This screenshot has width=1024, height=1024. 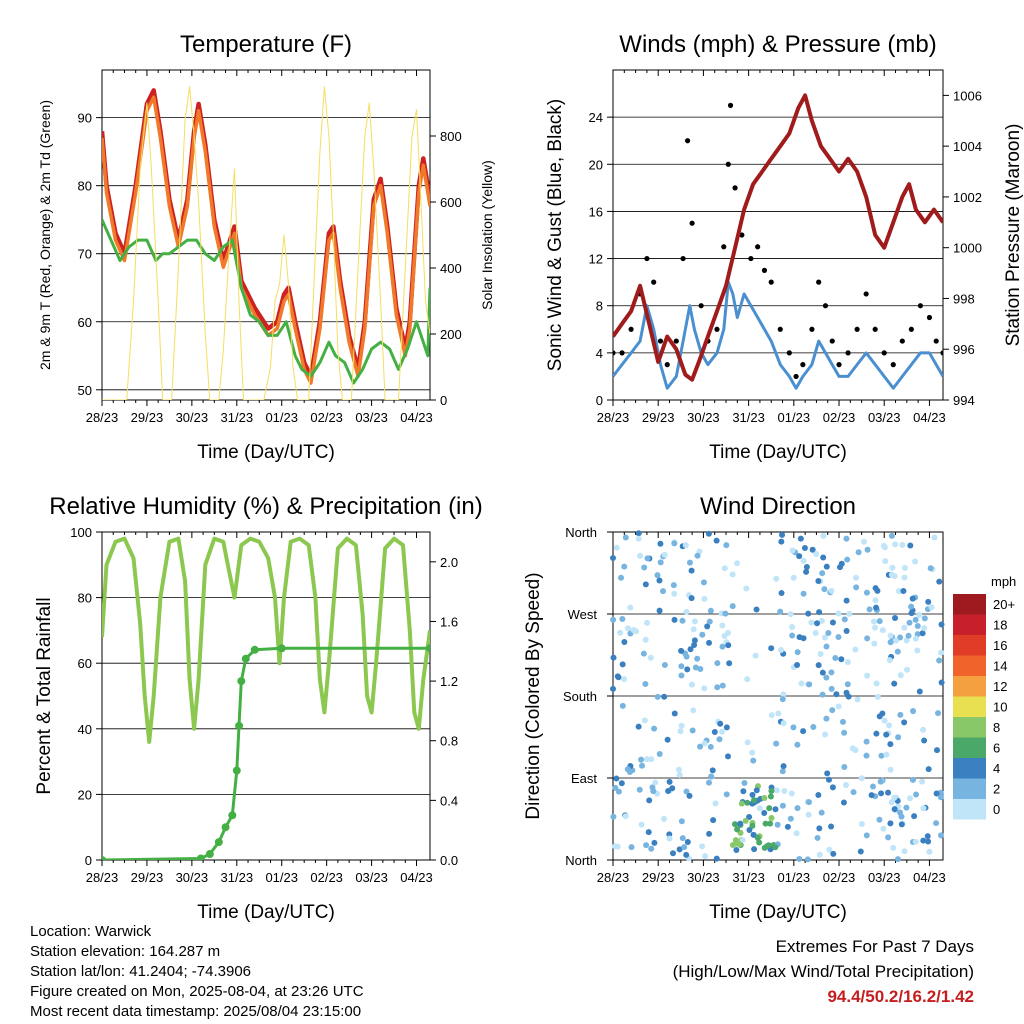 I want to click on x-axis-label-3: Time (Day/UTC), so click(x=778, y=912).